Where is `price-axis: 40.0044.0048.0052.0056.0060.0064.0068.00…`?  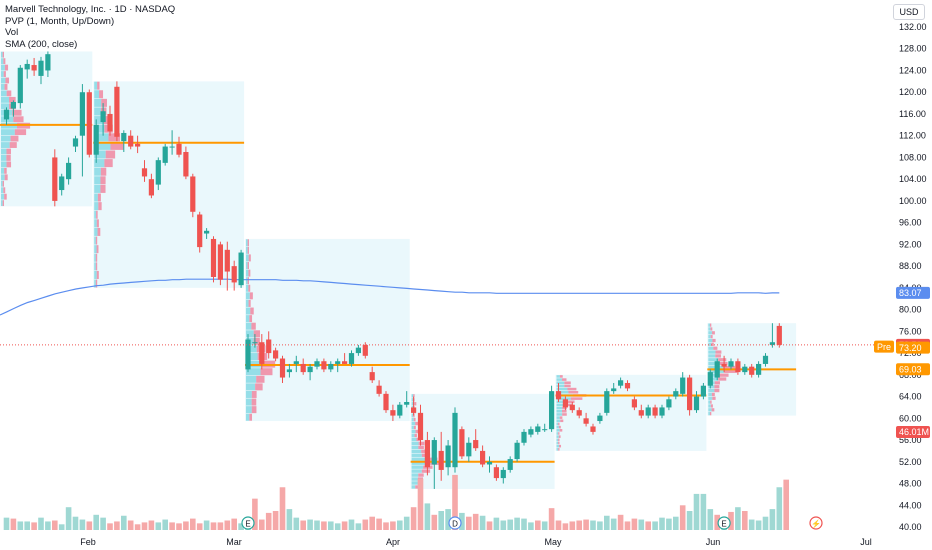
price-axis: 40.0044.0048.0052.0056.0060.0064.0068.00… is located at coordinates (913, 277).